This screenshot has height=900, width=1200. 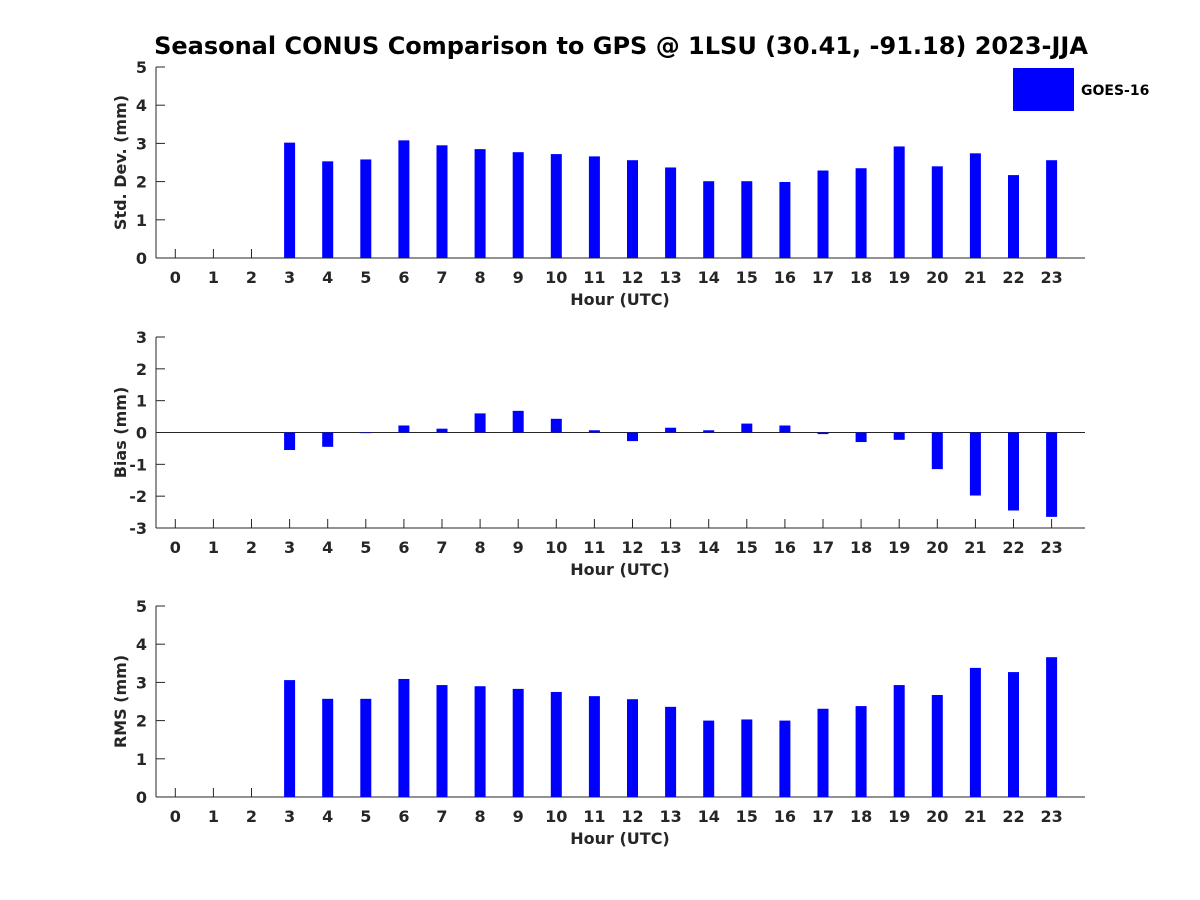 I want to click on y-axis-label: Std. Dev. (mm), so click(x=120, y=162).